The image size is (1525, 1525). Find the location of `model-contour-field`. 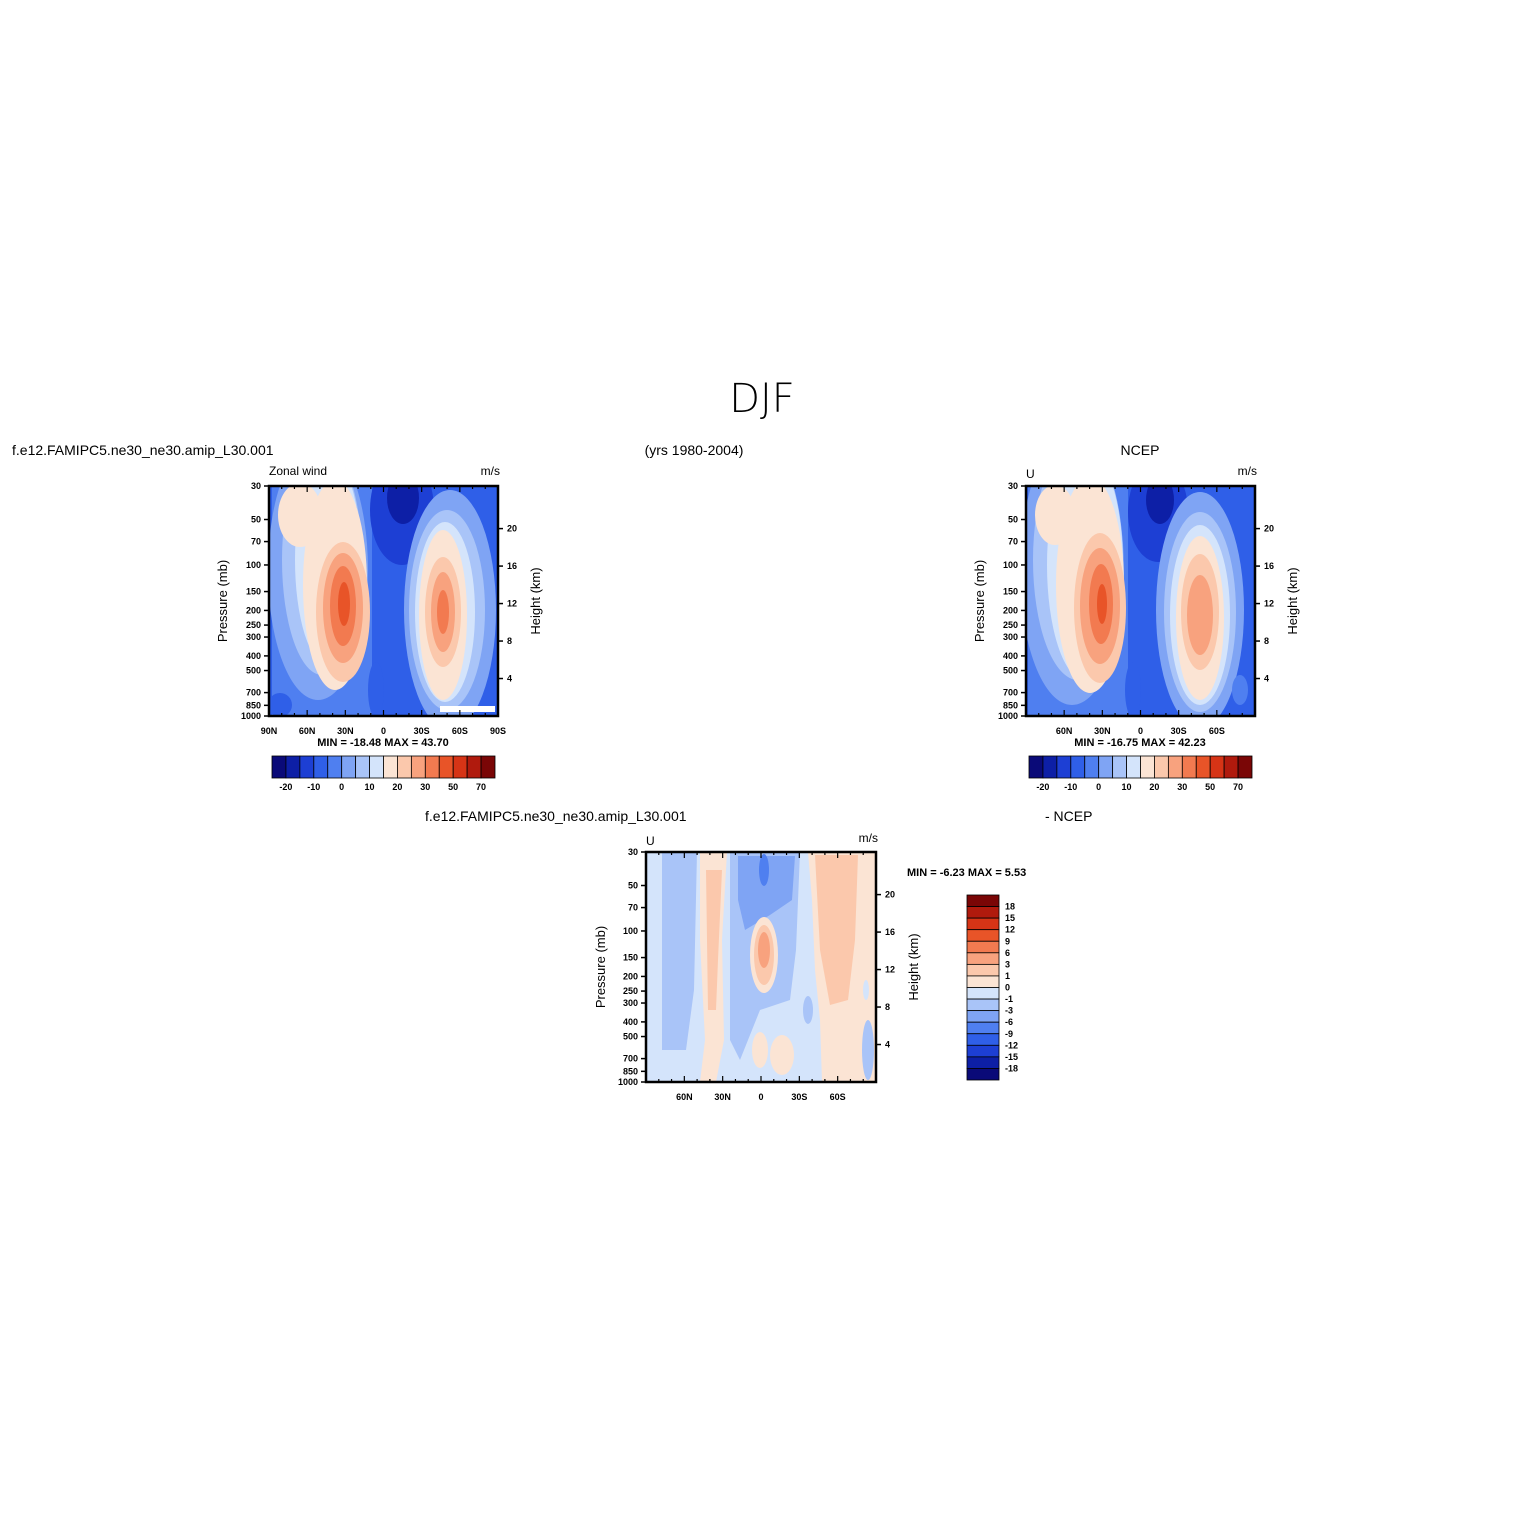

model-contour-field is located at coordinates (383, 601).